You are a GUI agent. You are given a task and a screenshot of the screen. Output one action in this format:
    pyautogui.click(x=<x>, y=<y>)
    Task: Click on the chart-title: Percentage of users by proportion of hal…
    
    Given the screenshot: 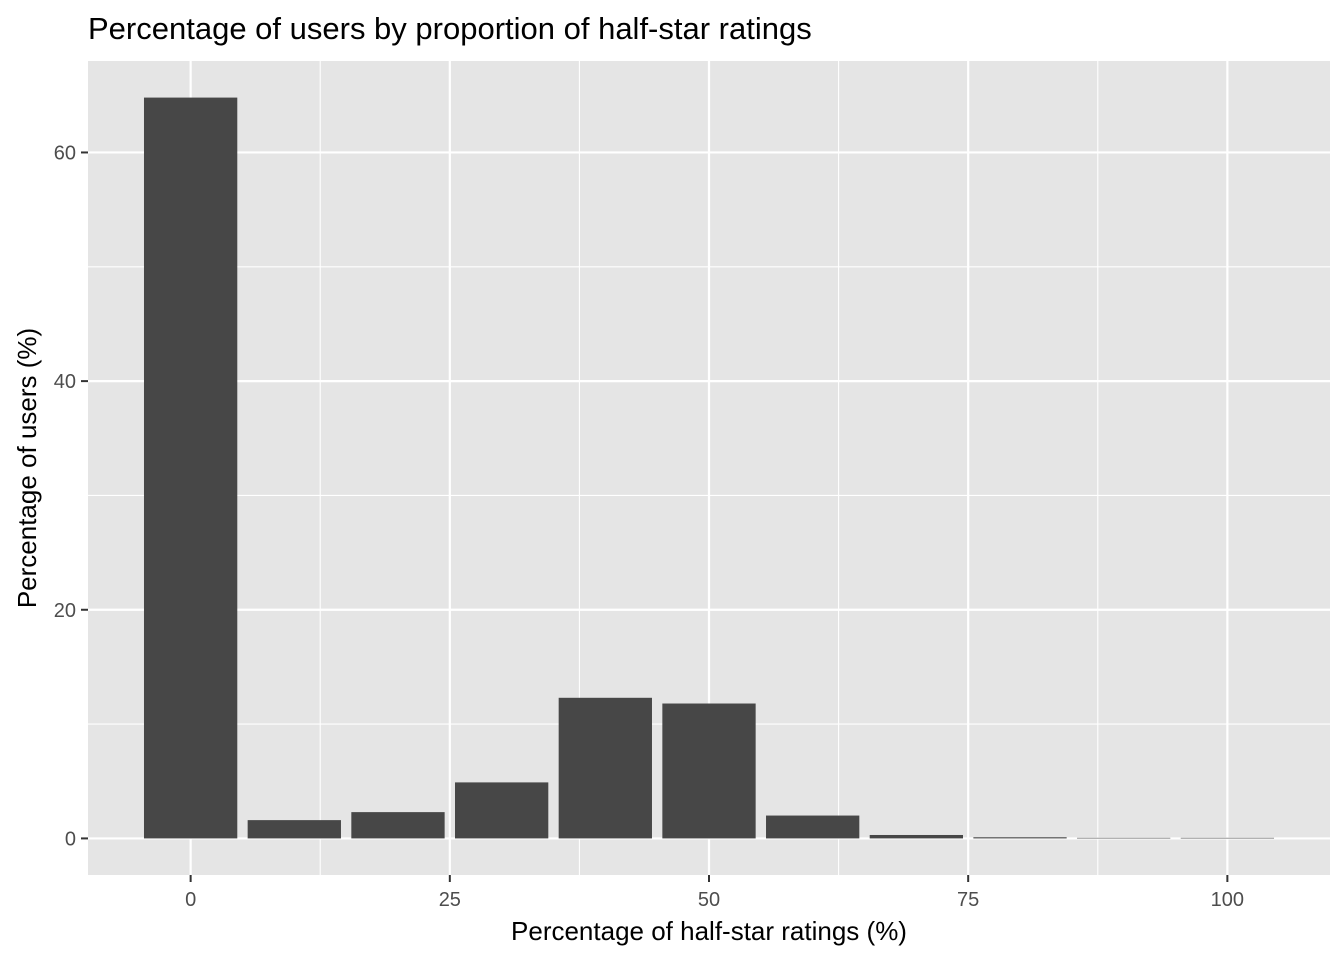 What is the action you would take?
    pyautogui.click(x=450, y=28)
    